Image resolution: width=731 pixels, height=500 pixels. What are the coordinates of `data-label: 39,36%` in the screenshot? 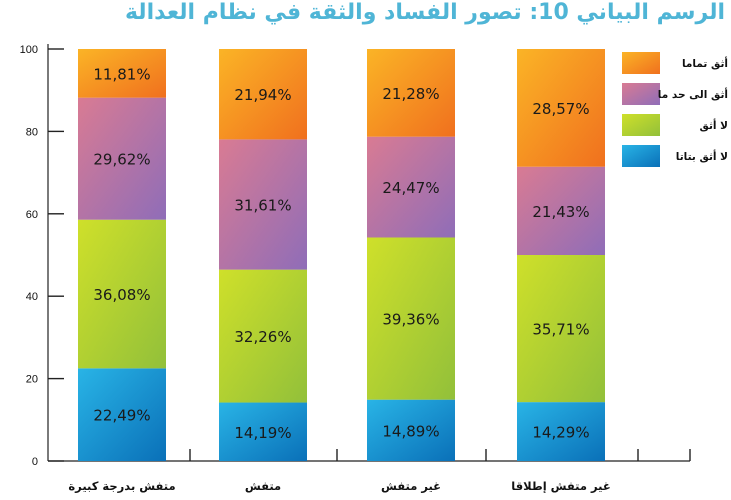 It's located at (410, 320).